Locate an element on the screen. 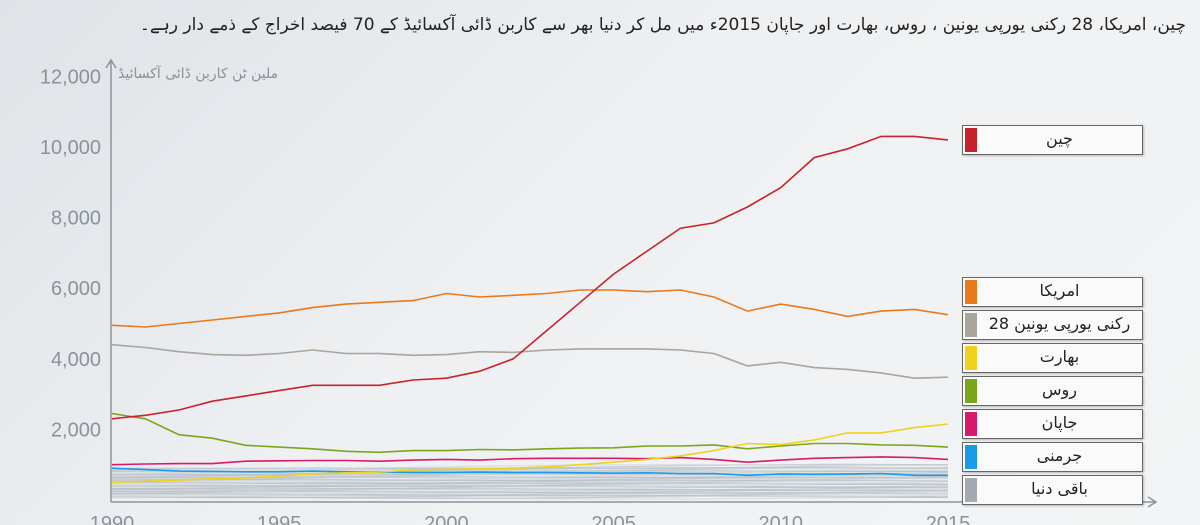 The height and width of the screenshot is (525, 1200). x-tick-label: 2000 is located at coordinates (446, 519).